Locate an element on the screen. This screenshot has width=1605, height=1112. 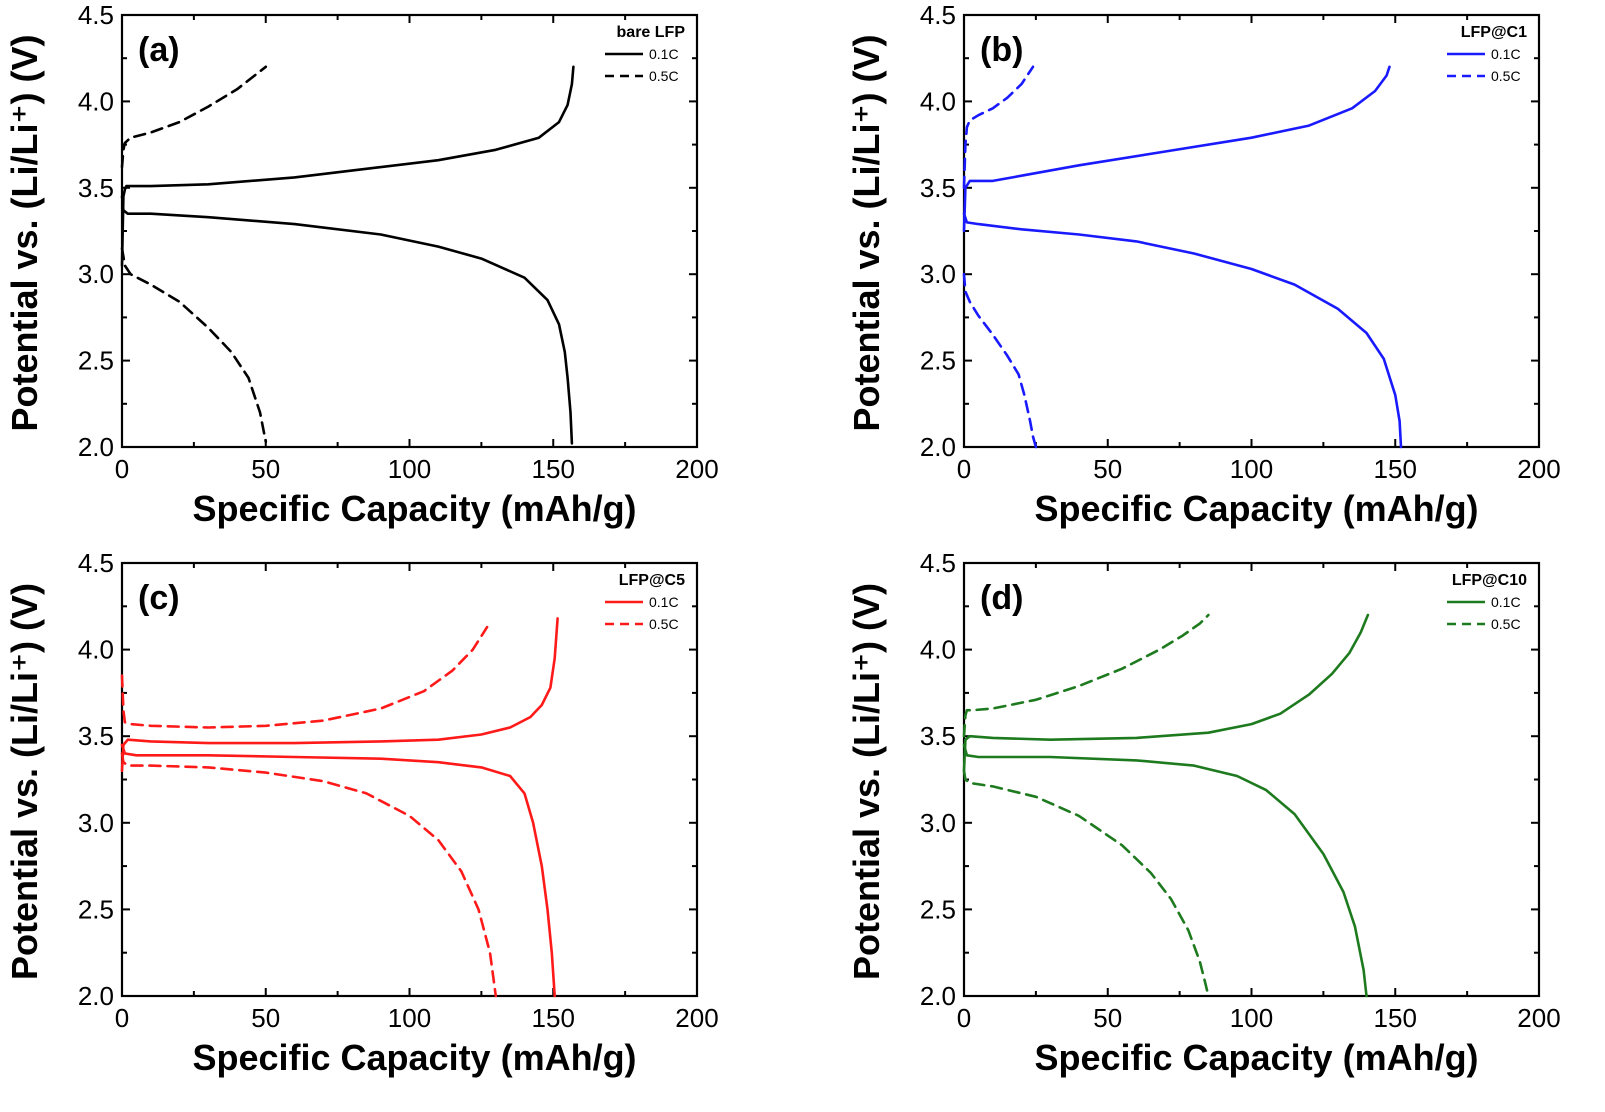
legend-title: LFP@C5 is located at coordinates (652, 580).